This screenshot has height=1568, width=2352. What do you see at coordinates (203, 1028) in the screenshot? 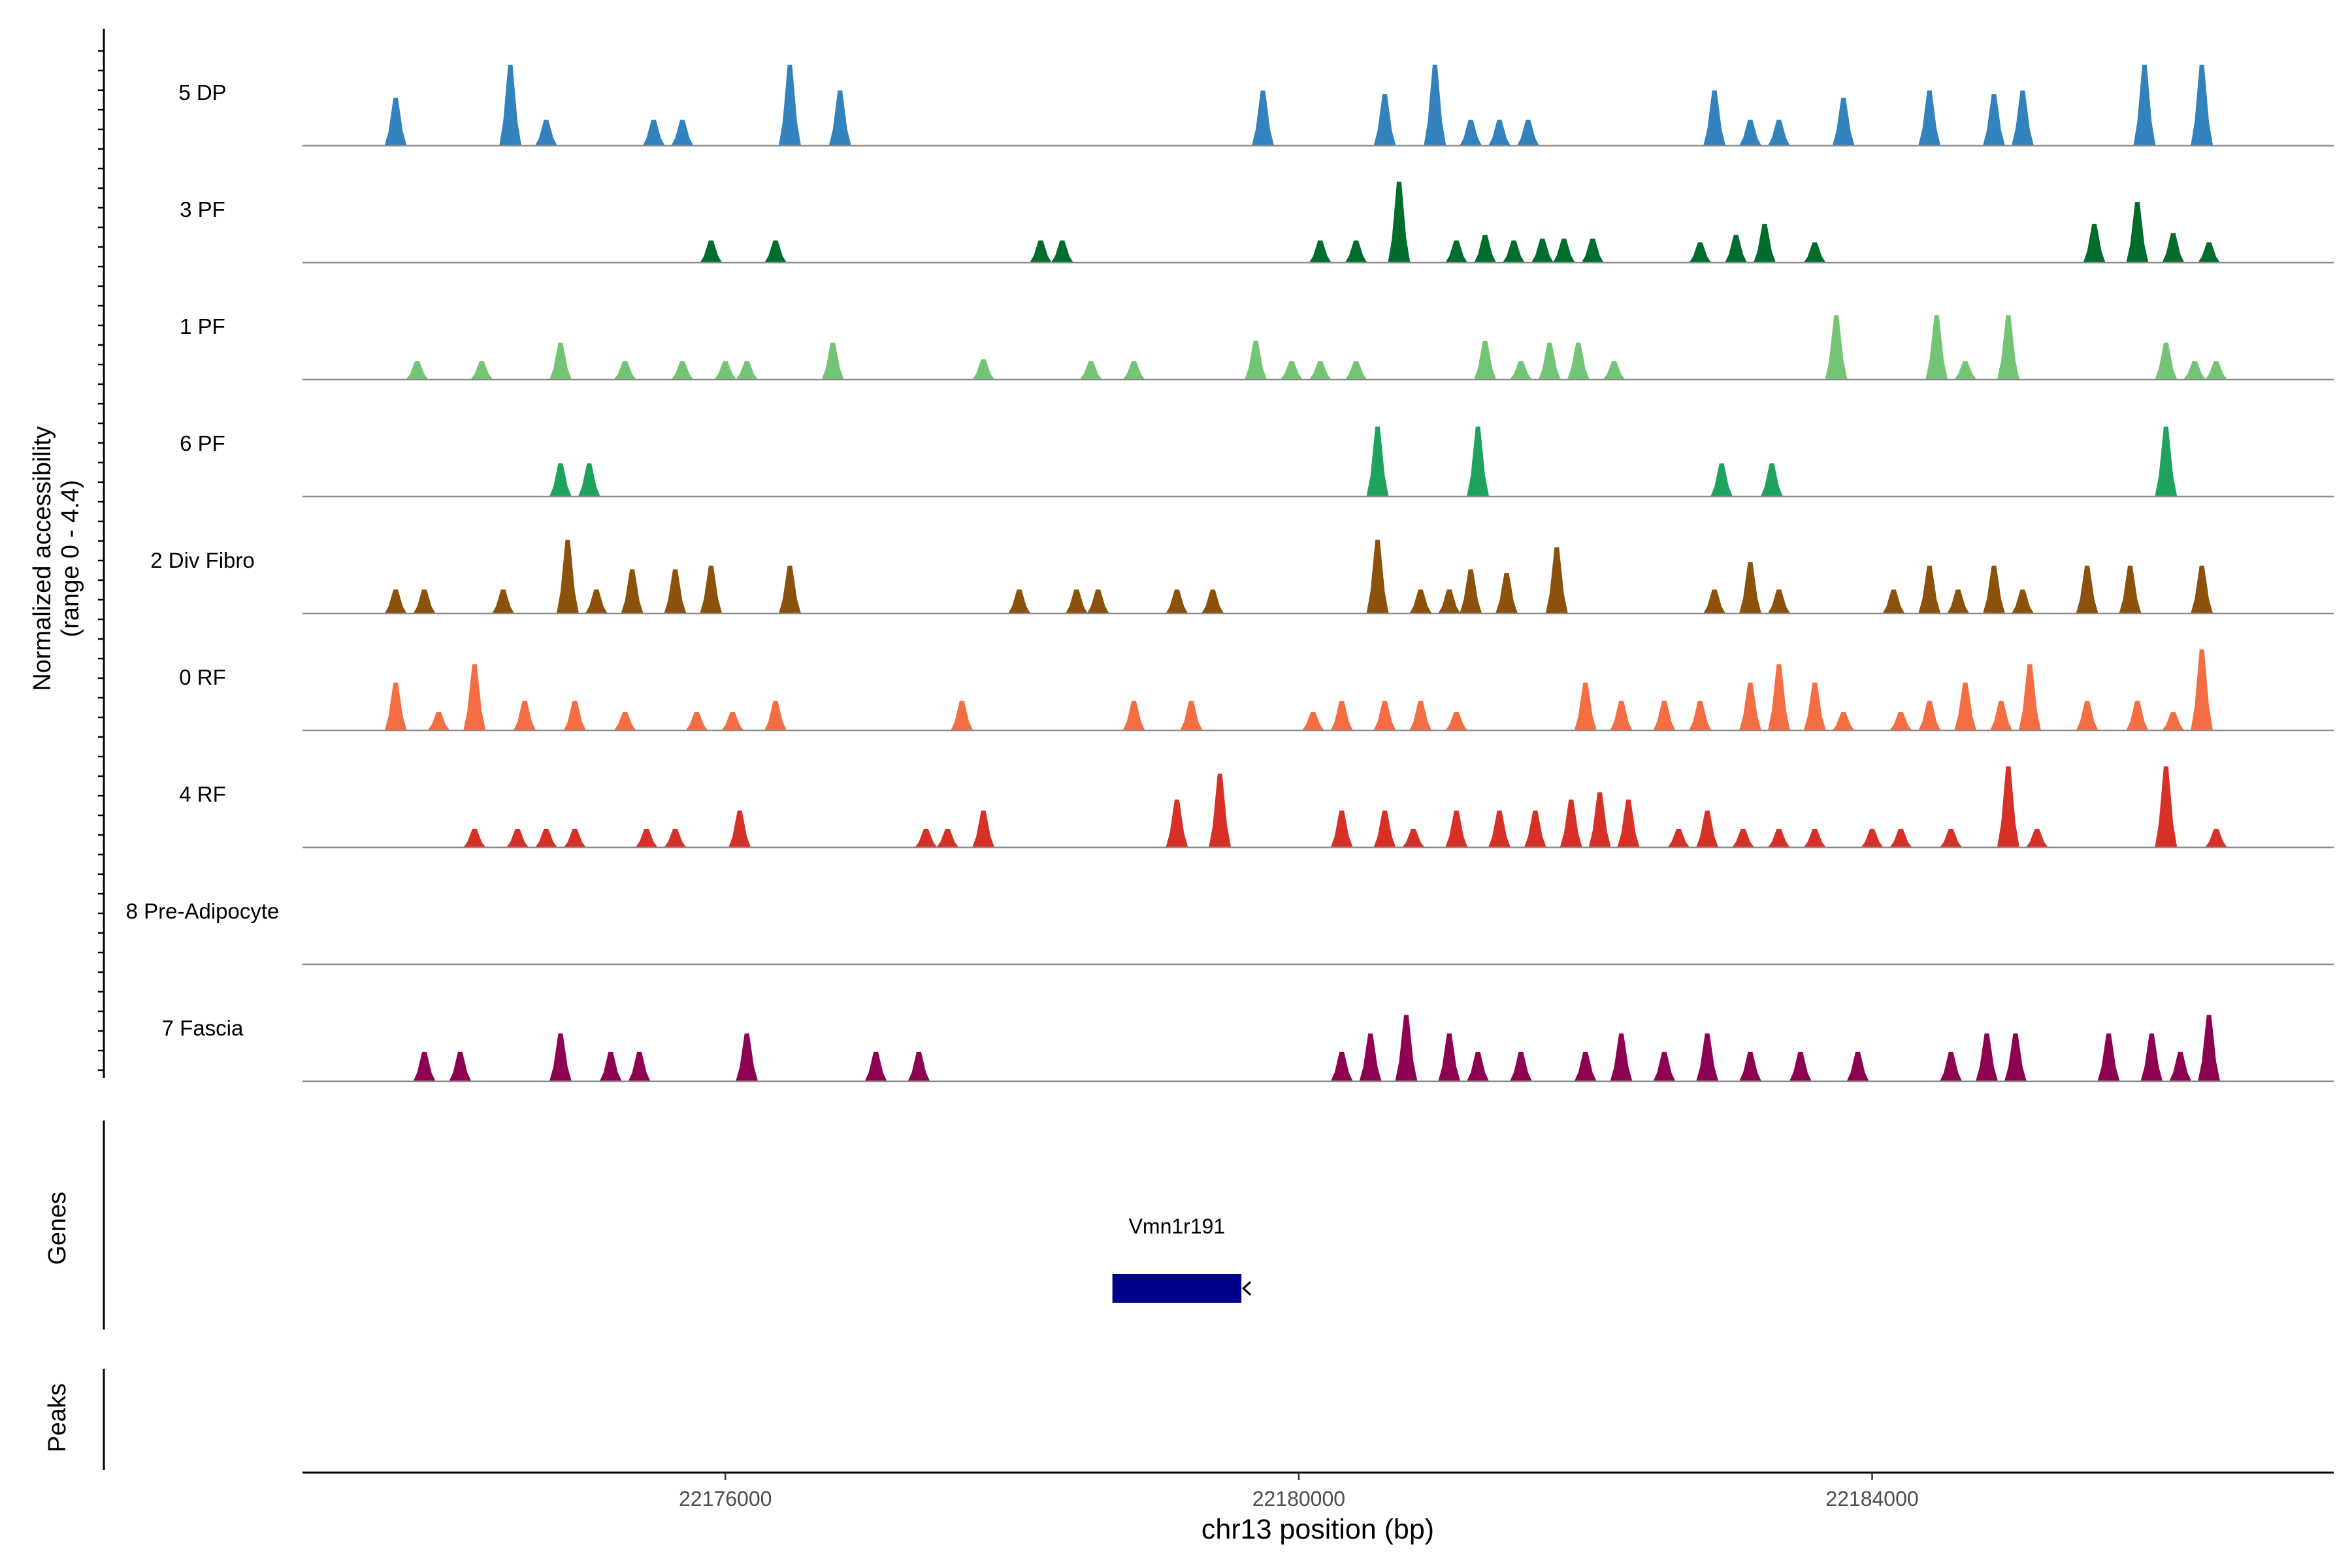
I see `track-label: 7 Fascia` at bounding box center [203, 1028].